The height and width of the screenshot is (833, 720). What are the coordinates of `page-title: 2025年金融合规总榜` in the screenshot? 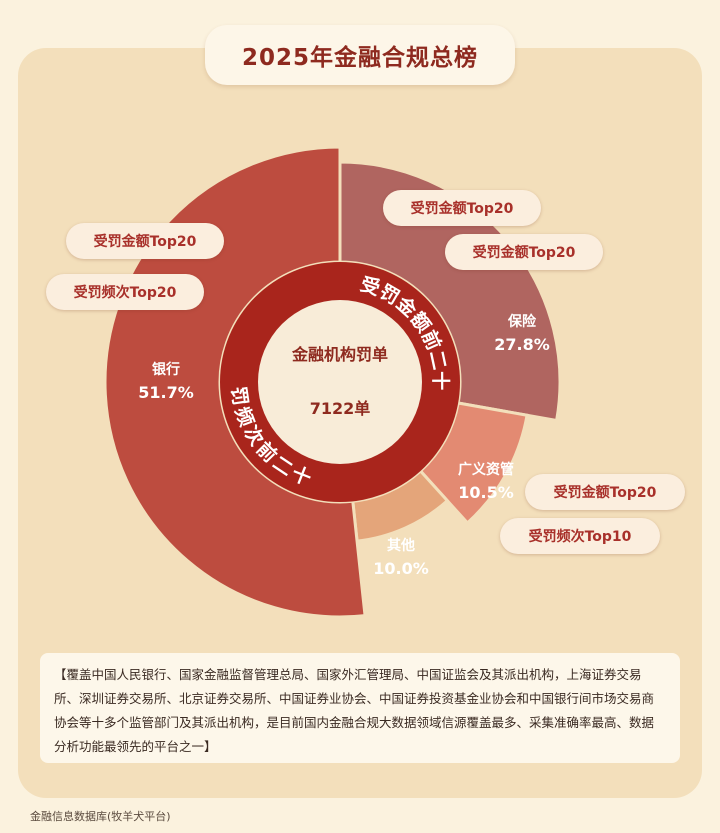 It's located at (360, 55).